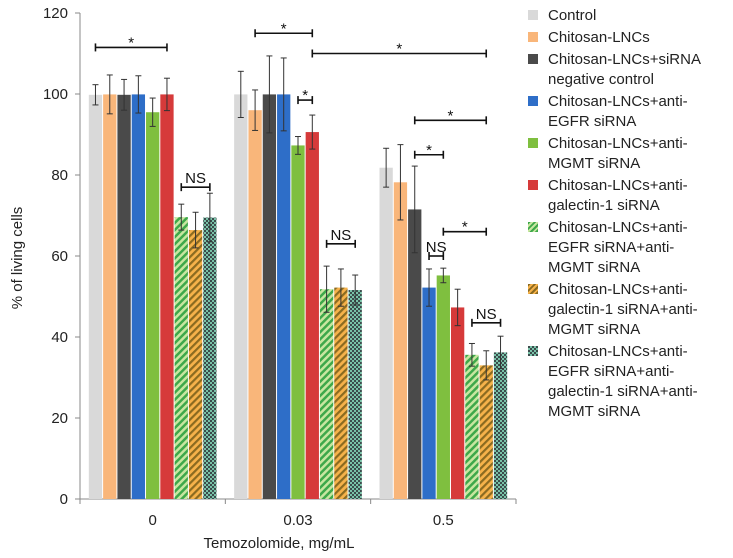 Image resolution: width=733 pixels, height=558 pixels. I want to click on legend-label: negative control, so click(601, 79).